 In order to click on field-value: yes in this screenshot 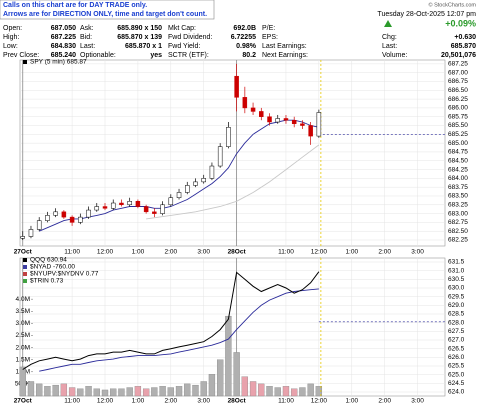, I will do `click(156, 55)`.